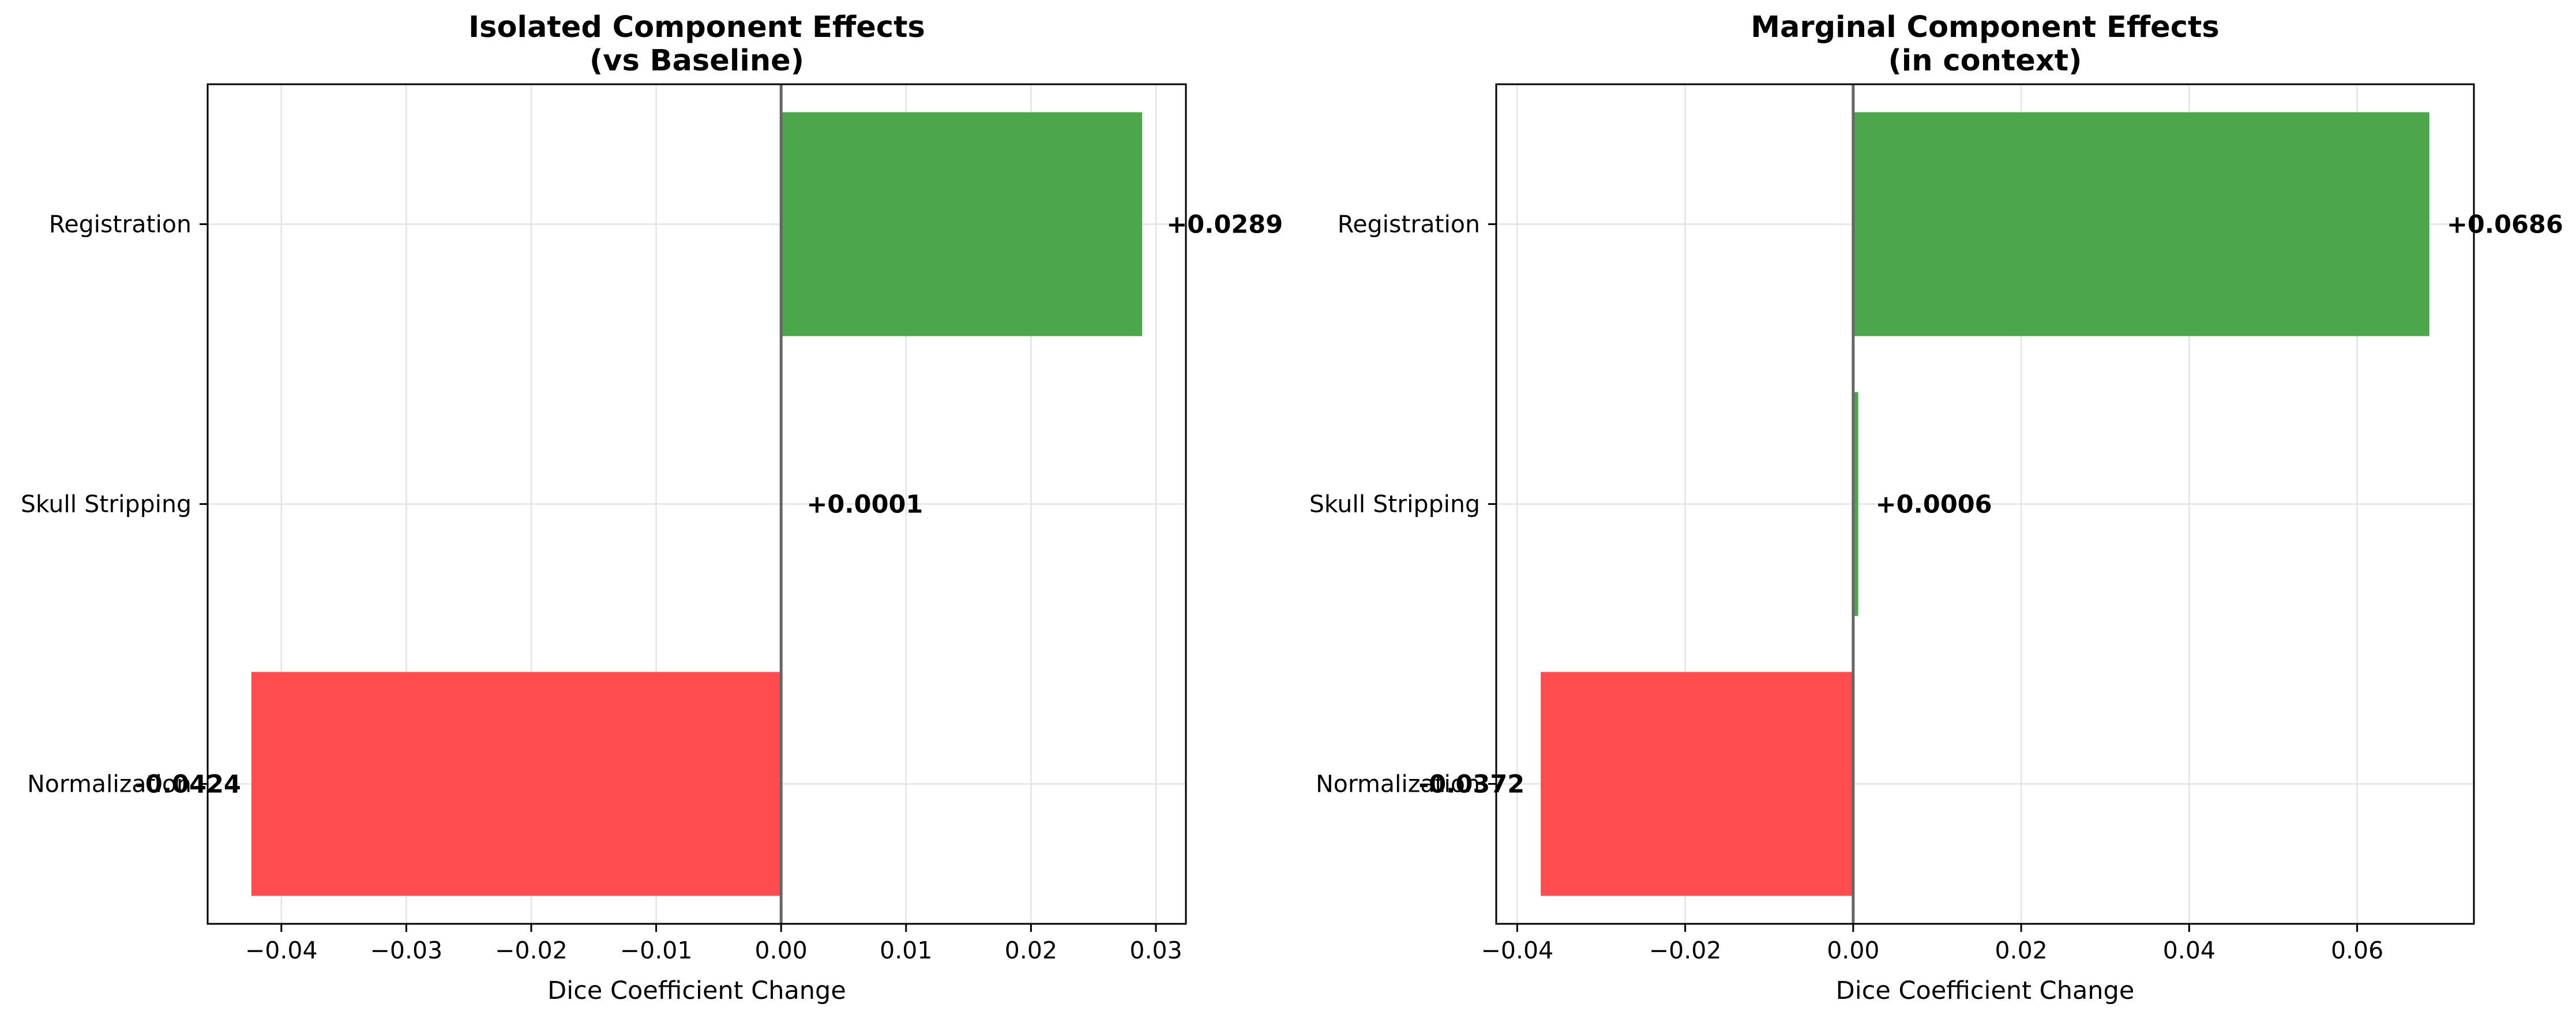  What do you see at coordinates (406, 950) in the screenshot?
I see `x-tick-label: −0.03` at bounding box center [406, 950].